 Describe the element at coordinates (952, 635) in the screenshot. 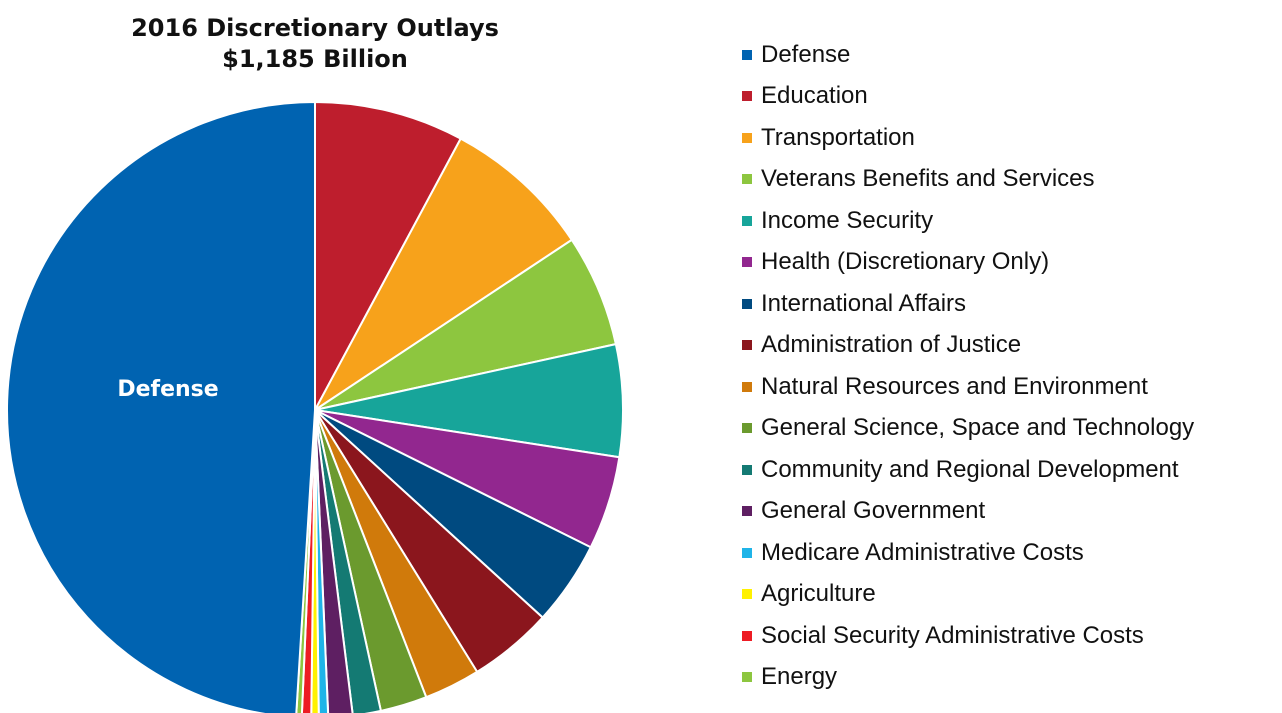

I see `legend-label: Social Security Administrative Costs` at that location.